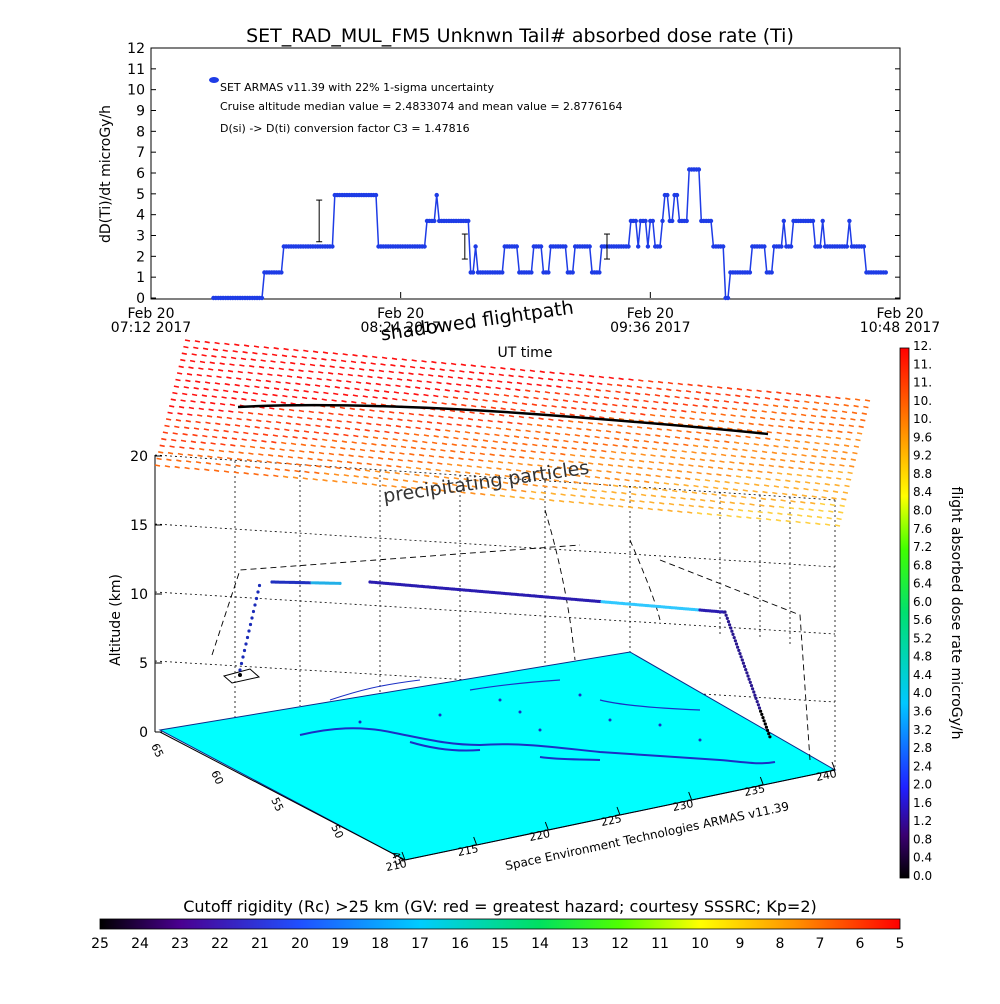  Describe the element at coordinates (922, 638) in the screenshot. I see `dose-tick-label: 5.2` at that location.